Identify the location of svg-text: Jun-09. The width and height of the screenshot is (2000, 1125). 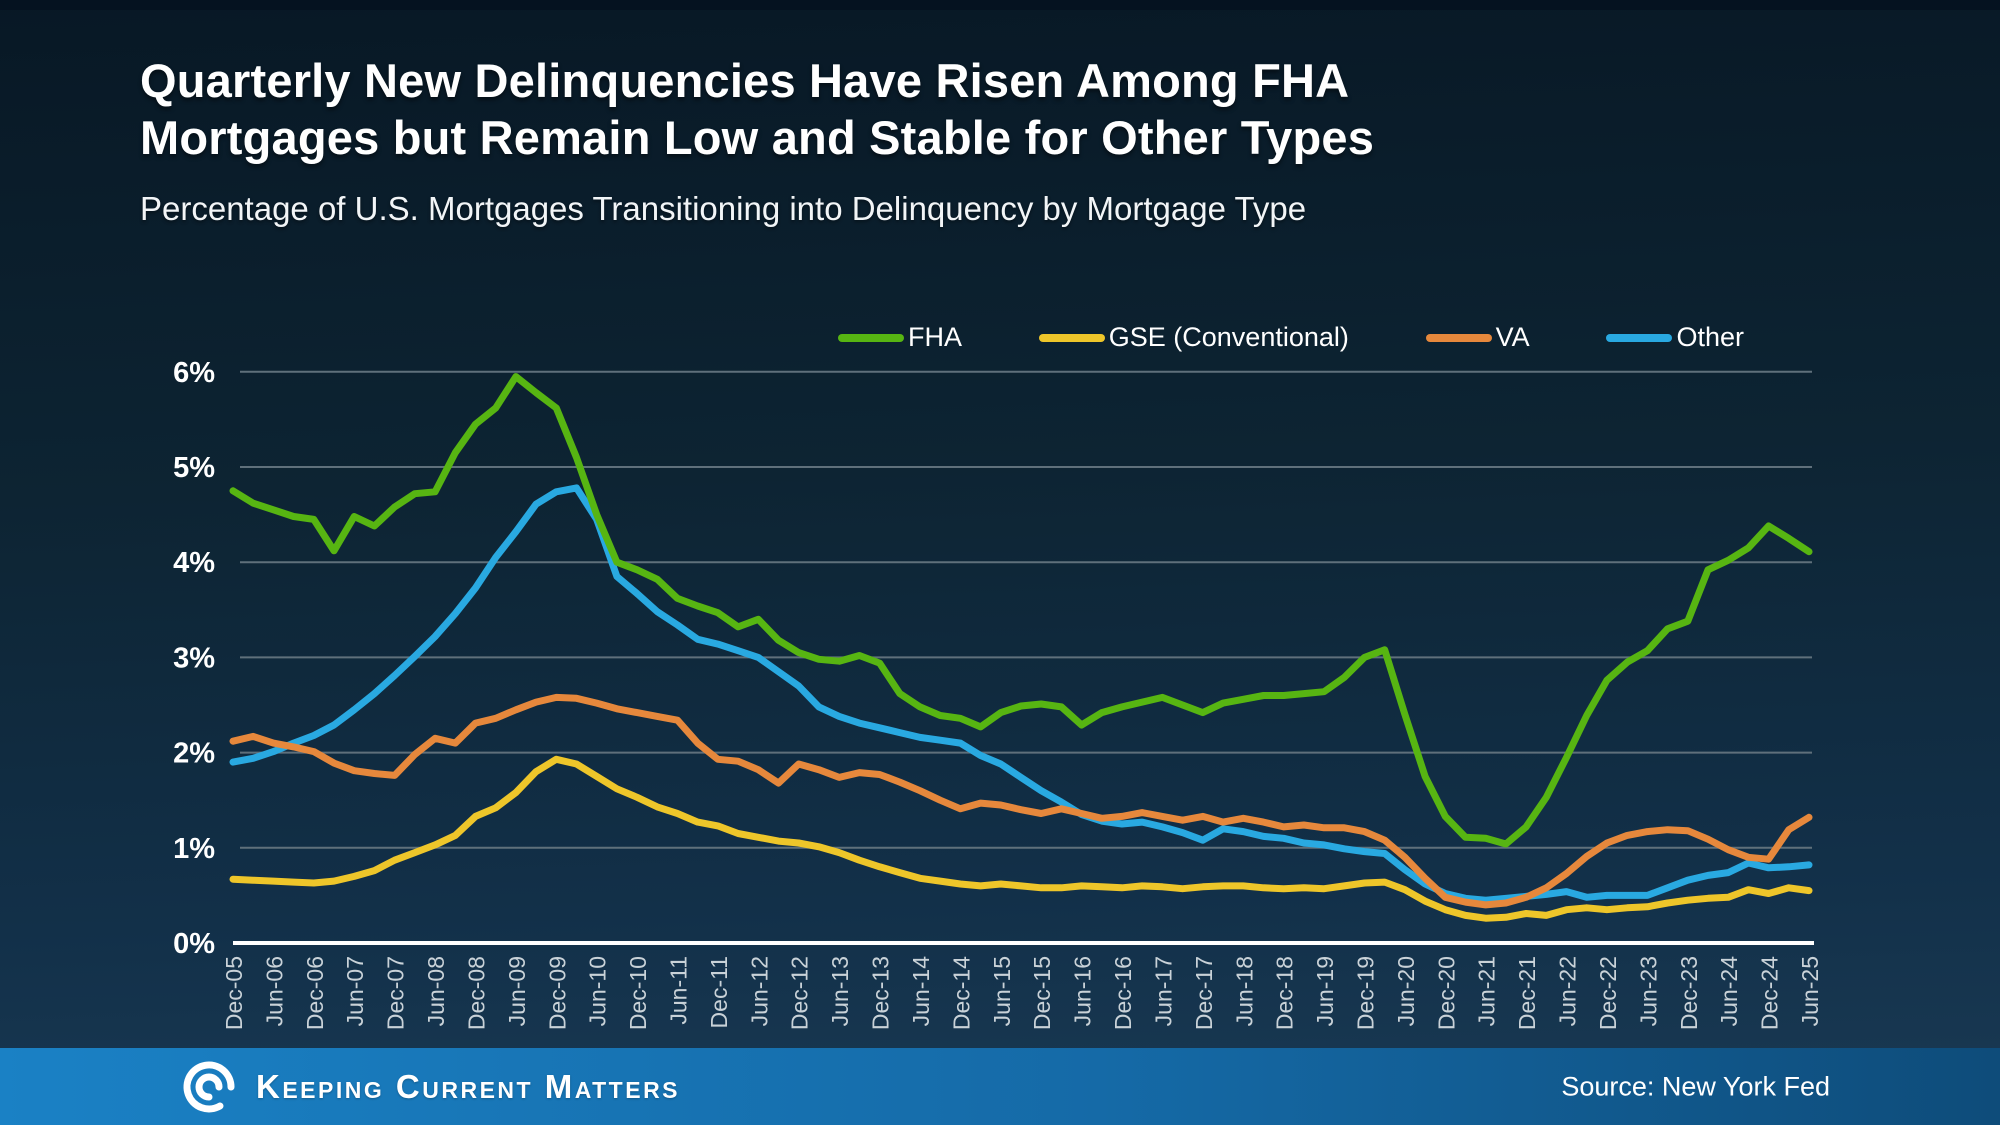
(517, 991).